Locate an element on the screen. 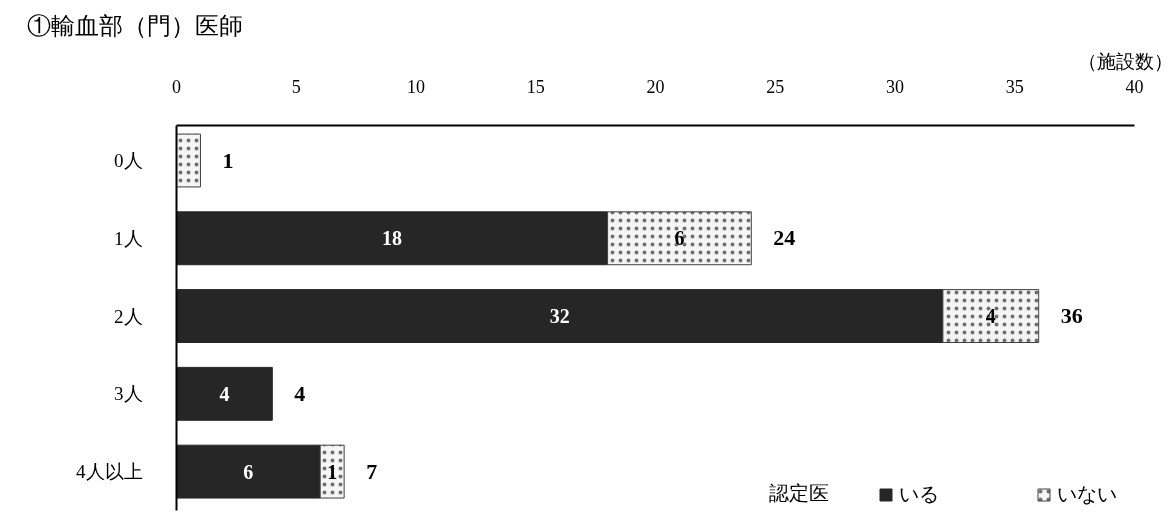 This screenshot has height=523, width=1174. x-tick-label: 40 is located at coordinates (1134, 86).